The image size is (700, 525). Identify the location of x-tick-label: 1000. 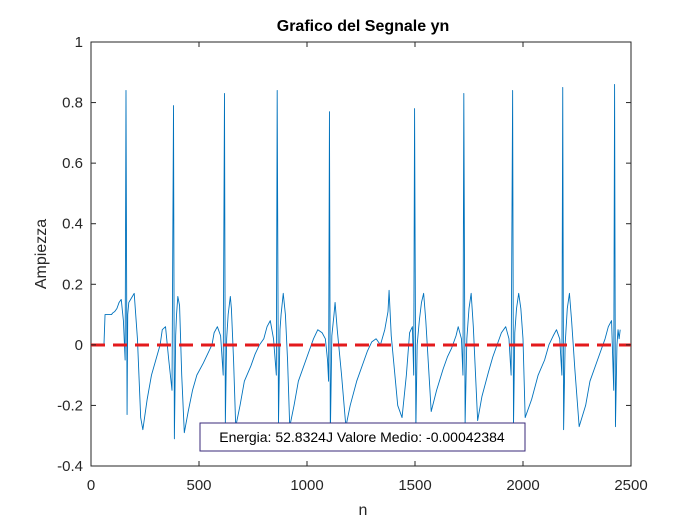
(306, 485).